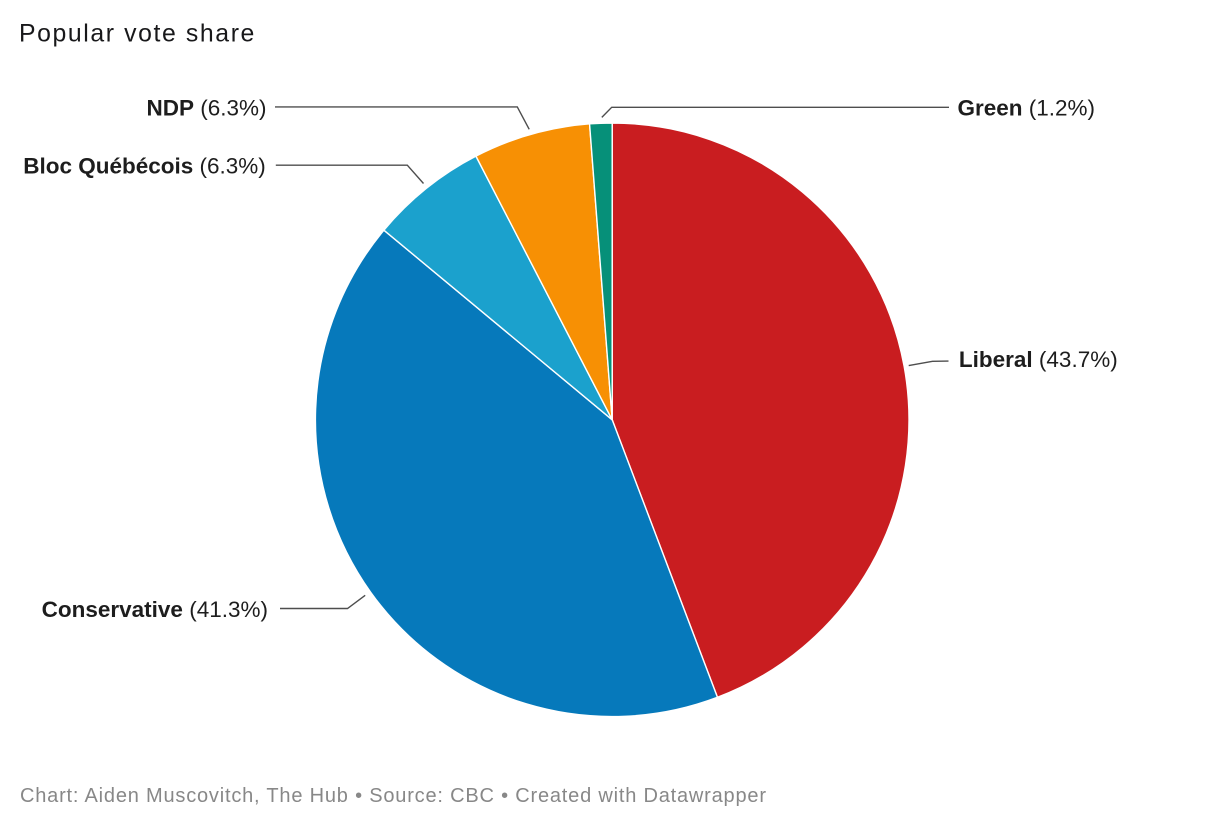 The image size is (1224, 832). Describe the element at coordinates (206, 107) in the screenshot. I see `svg-text: NDP (6.3%)` at that location.